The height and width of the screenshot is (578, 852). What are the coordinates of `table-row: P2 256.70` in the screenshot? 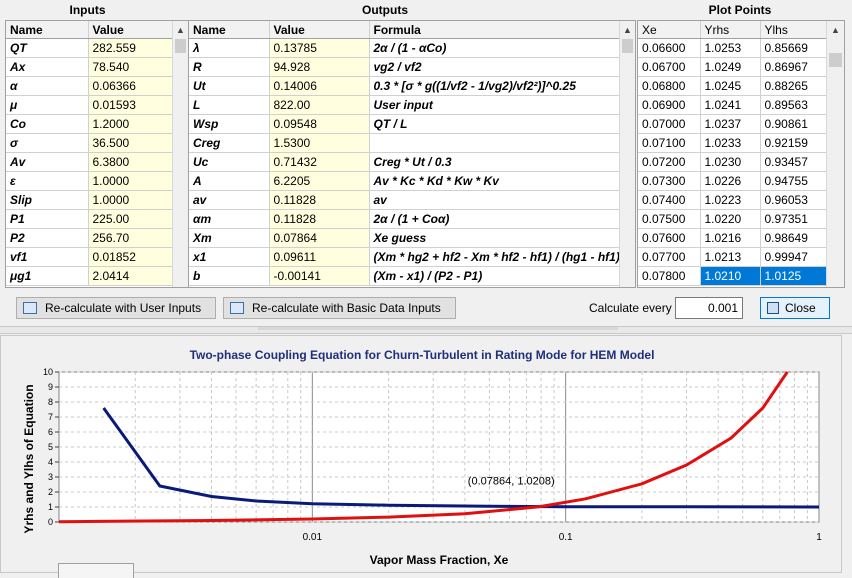 It's located at (89, 238).